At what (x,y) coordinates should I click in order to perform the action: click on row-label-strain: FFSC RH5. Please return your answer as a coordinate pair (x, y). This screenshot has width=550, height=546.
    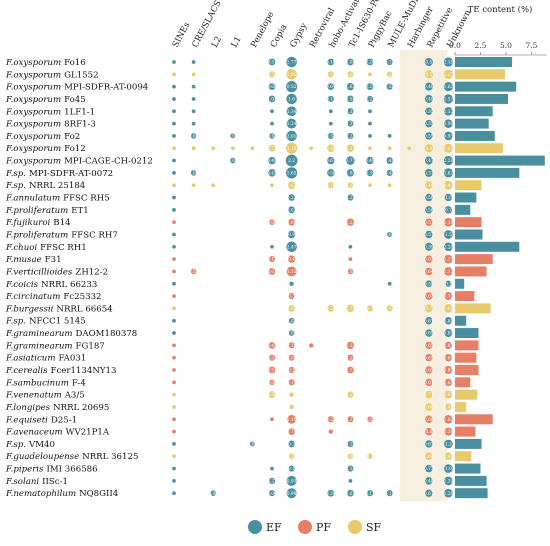
    Looking at the image, I should click on (86, 199).